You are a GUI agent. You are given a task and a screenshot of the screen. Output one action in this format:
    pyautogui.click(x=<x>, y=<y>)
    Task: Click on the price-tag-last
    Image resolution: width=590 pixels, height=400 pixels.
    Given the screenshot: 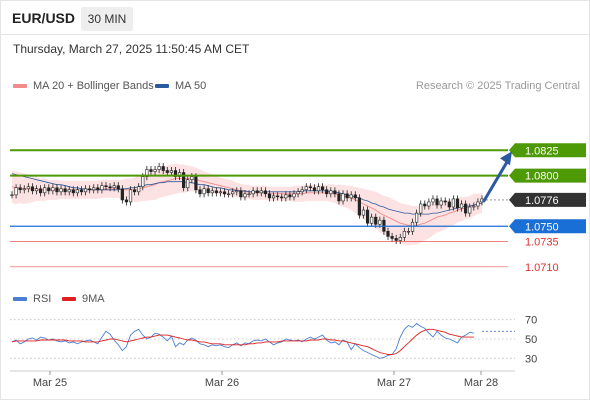 What is the action you would take?
    pyautogui.click(x=547, y=199)
    